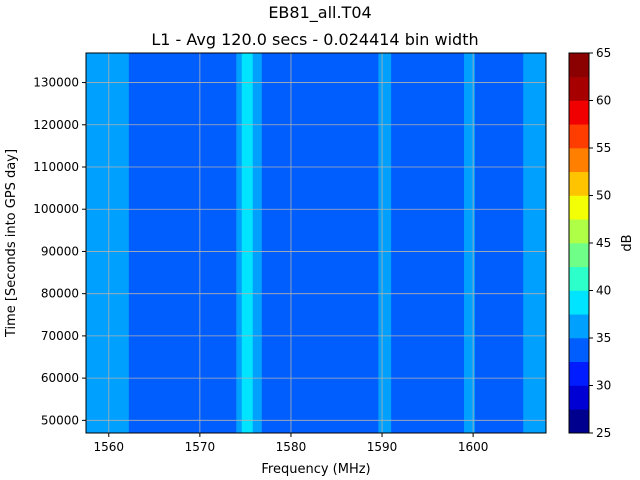  I want to click on y-tick-label: 50000, so click(60, 420).